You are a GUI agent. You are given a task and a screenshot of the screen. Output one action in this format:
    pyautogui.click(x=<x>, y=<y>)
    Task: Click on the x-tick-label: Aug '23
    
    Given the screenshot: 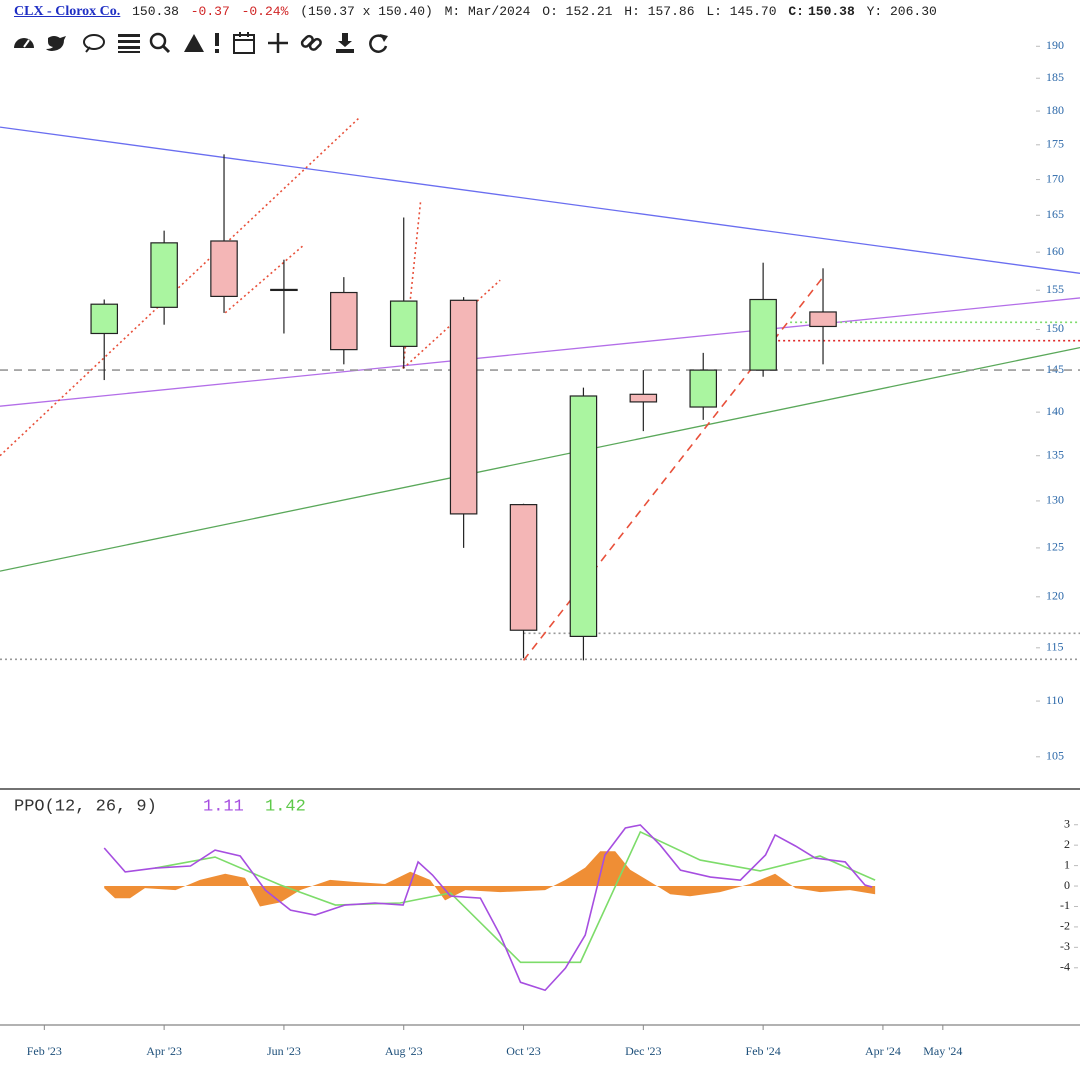 What is the action you would take?
    pyautogui.click(x=404, y=1051)
    